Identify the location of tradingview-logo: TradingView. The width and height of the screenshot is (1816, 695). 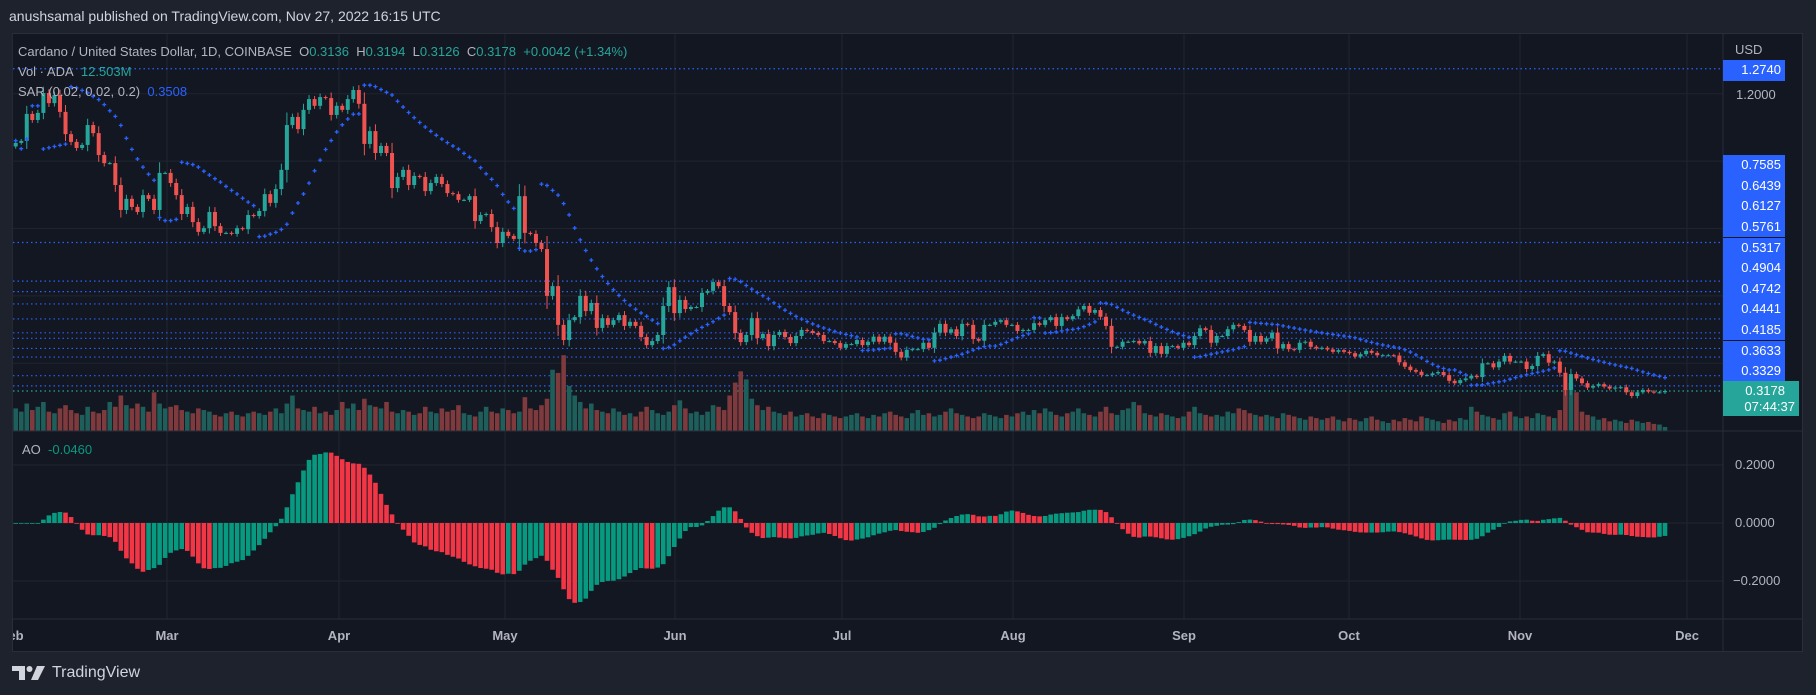
(76, 673).